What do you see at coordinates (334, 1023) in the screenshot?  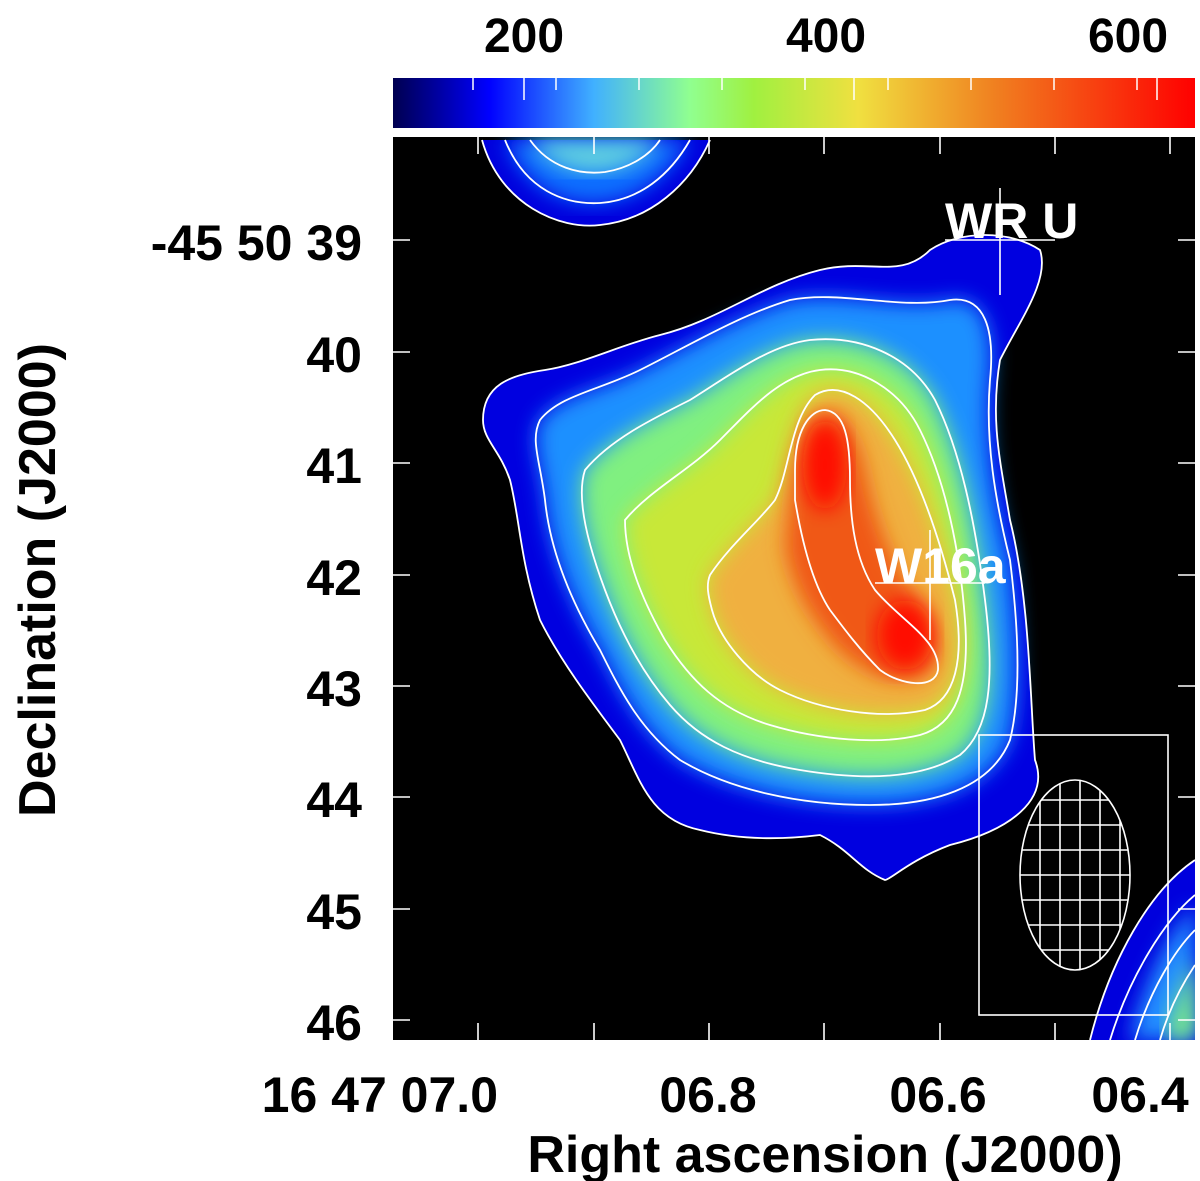 I see `y-tick-label: 46` at bounding box center [334, 1023].